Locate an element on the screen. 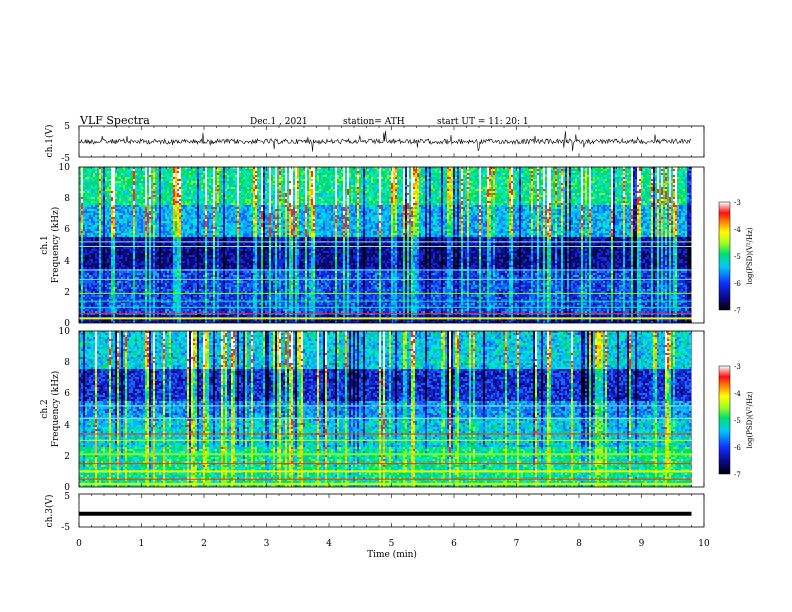 The width and height of the screenshot is (792, 612). date-label: Dec.1 , 2021 is located at coordinates (279, 122).